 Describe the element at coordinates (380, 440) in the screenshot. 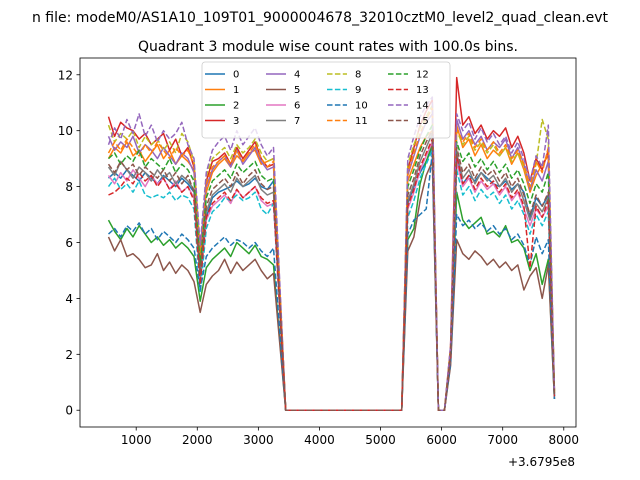

I see `x-tick-label: 5000` at that location.